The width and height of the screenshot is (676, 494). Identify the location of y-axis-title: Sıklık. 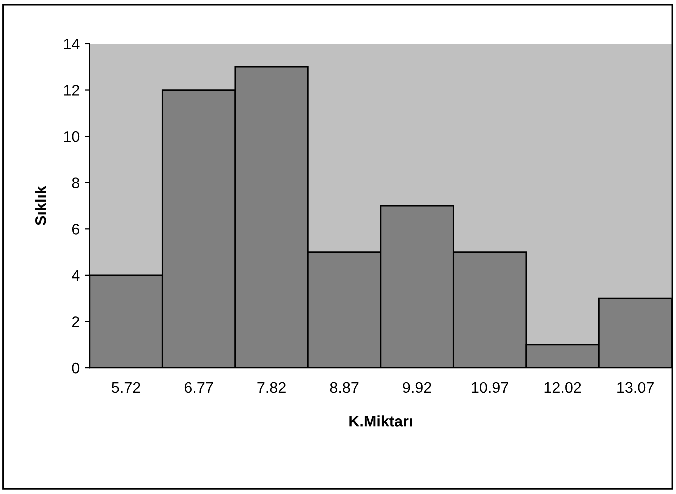
(40, 206).